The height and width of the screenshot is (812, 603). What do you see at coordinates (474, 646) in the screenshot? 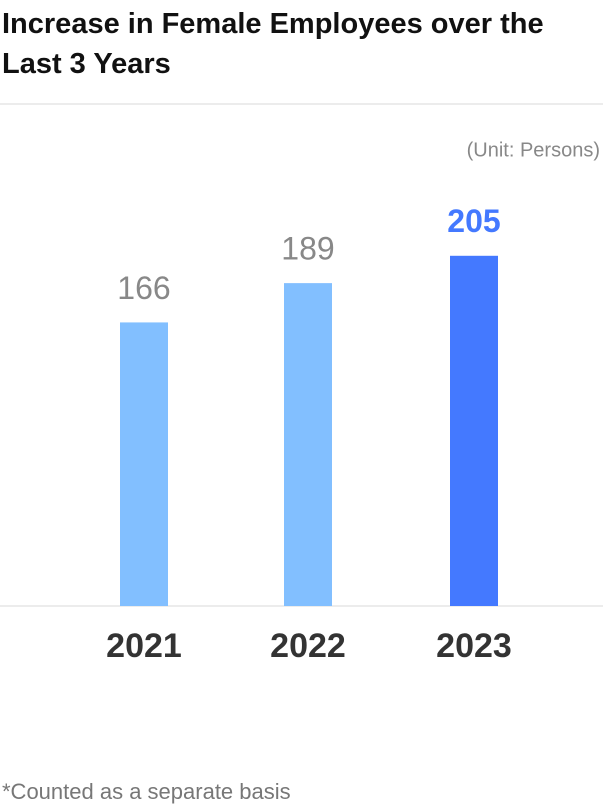
I see `x-tick-label: 2023` at bounding box center [474, 646].